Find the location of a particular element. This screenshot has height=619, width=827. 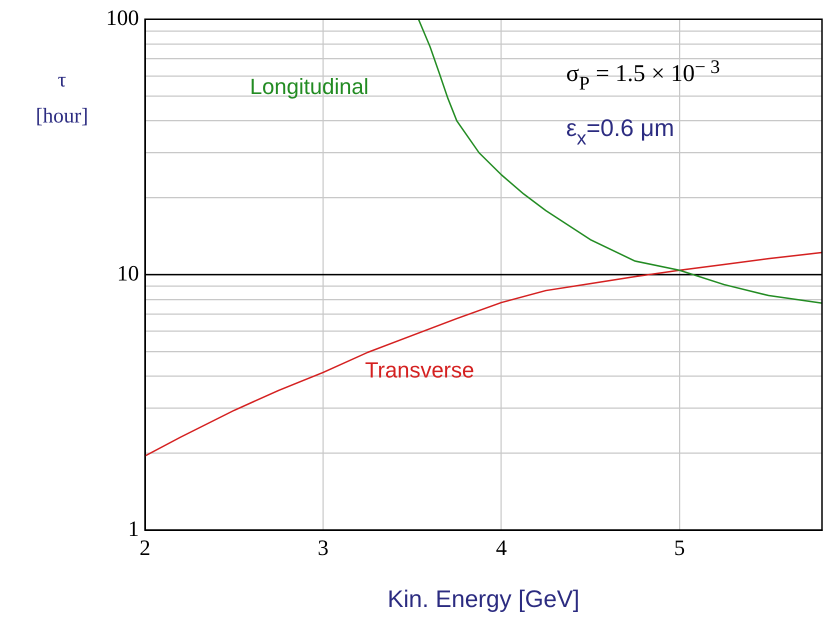

text: Longitudinal is located at coordinates (309, 87).